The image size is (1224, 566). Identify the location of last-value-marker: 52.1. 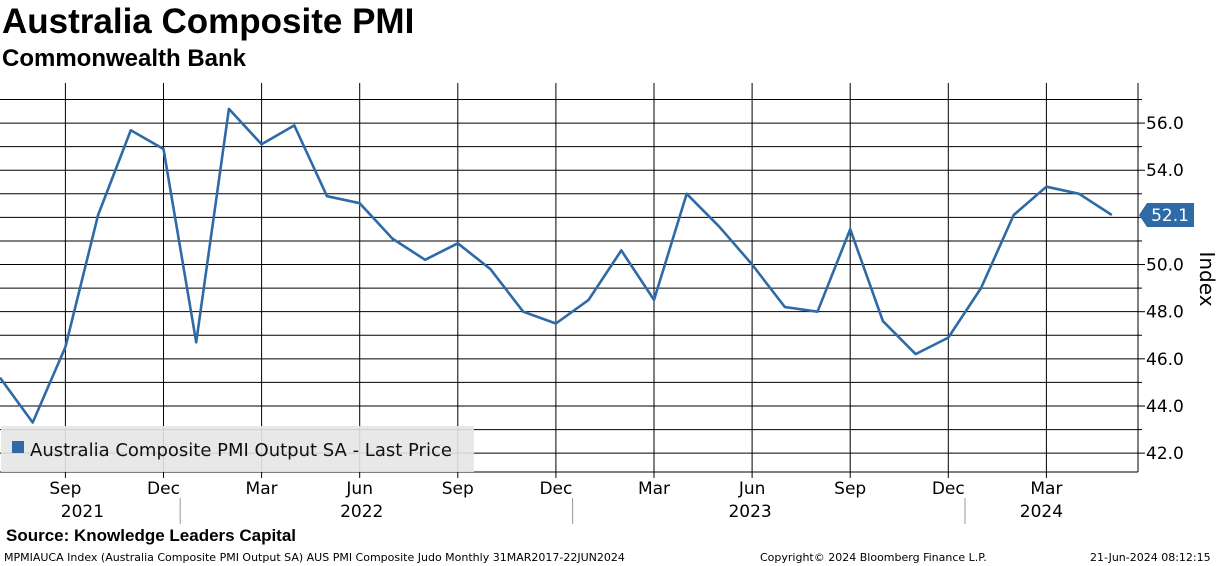
(1166, 215).